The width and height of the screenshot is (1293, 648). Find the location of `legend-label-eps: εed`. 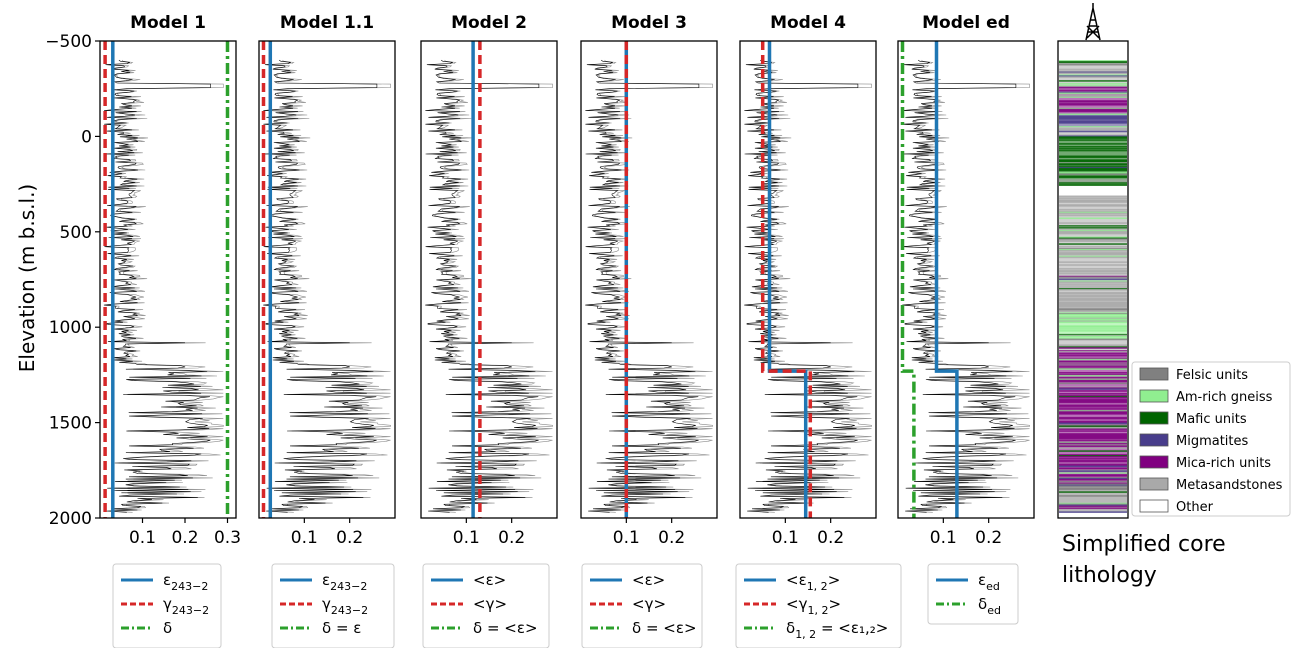

legend-label-eps: εed is located at coordinates (989, 582).